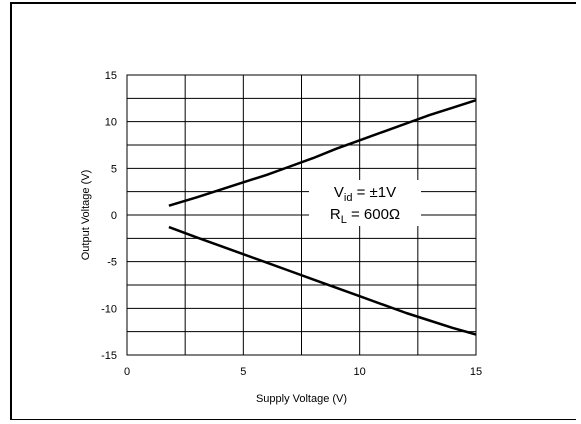  Describe the element at coordinates (114, 216) in the screenshot. I see `y-tick-label: 0` at that location.